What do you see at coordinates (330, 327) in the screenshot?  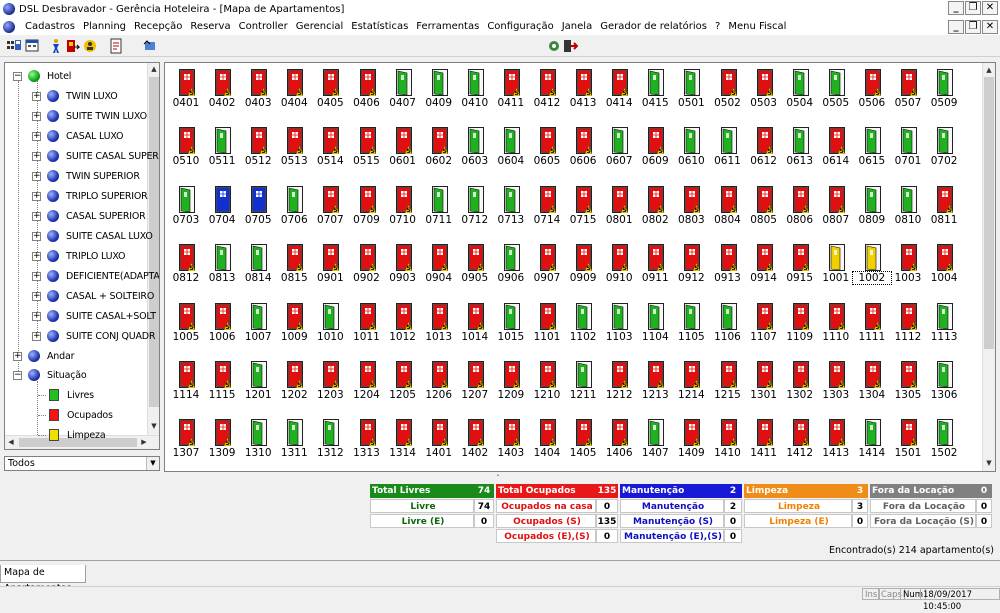 I see `room-1010: 1010` at bounding box center [330, 327].